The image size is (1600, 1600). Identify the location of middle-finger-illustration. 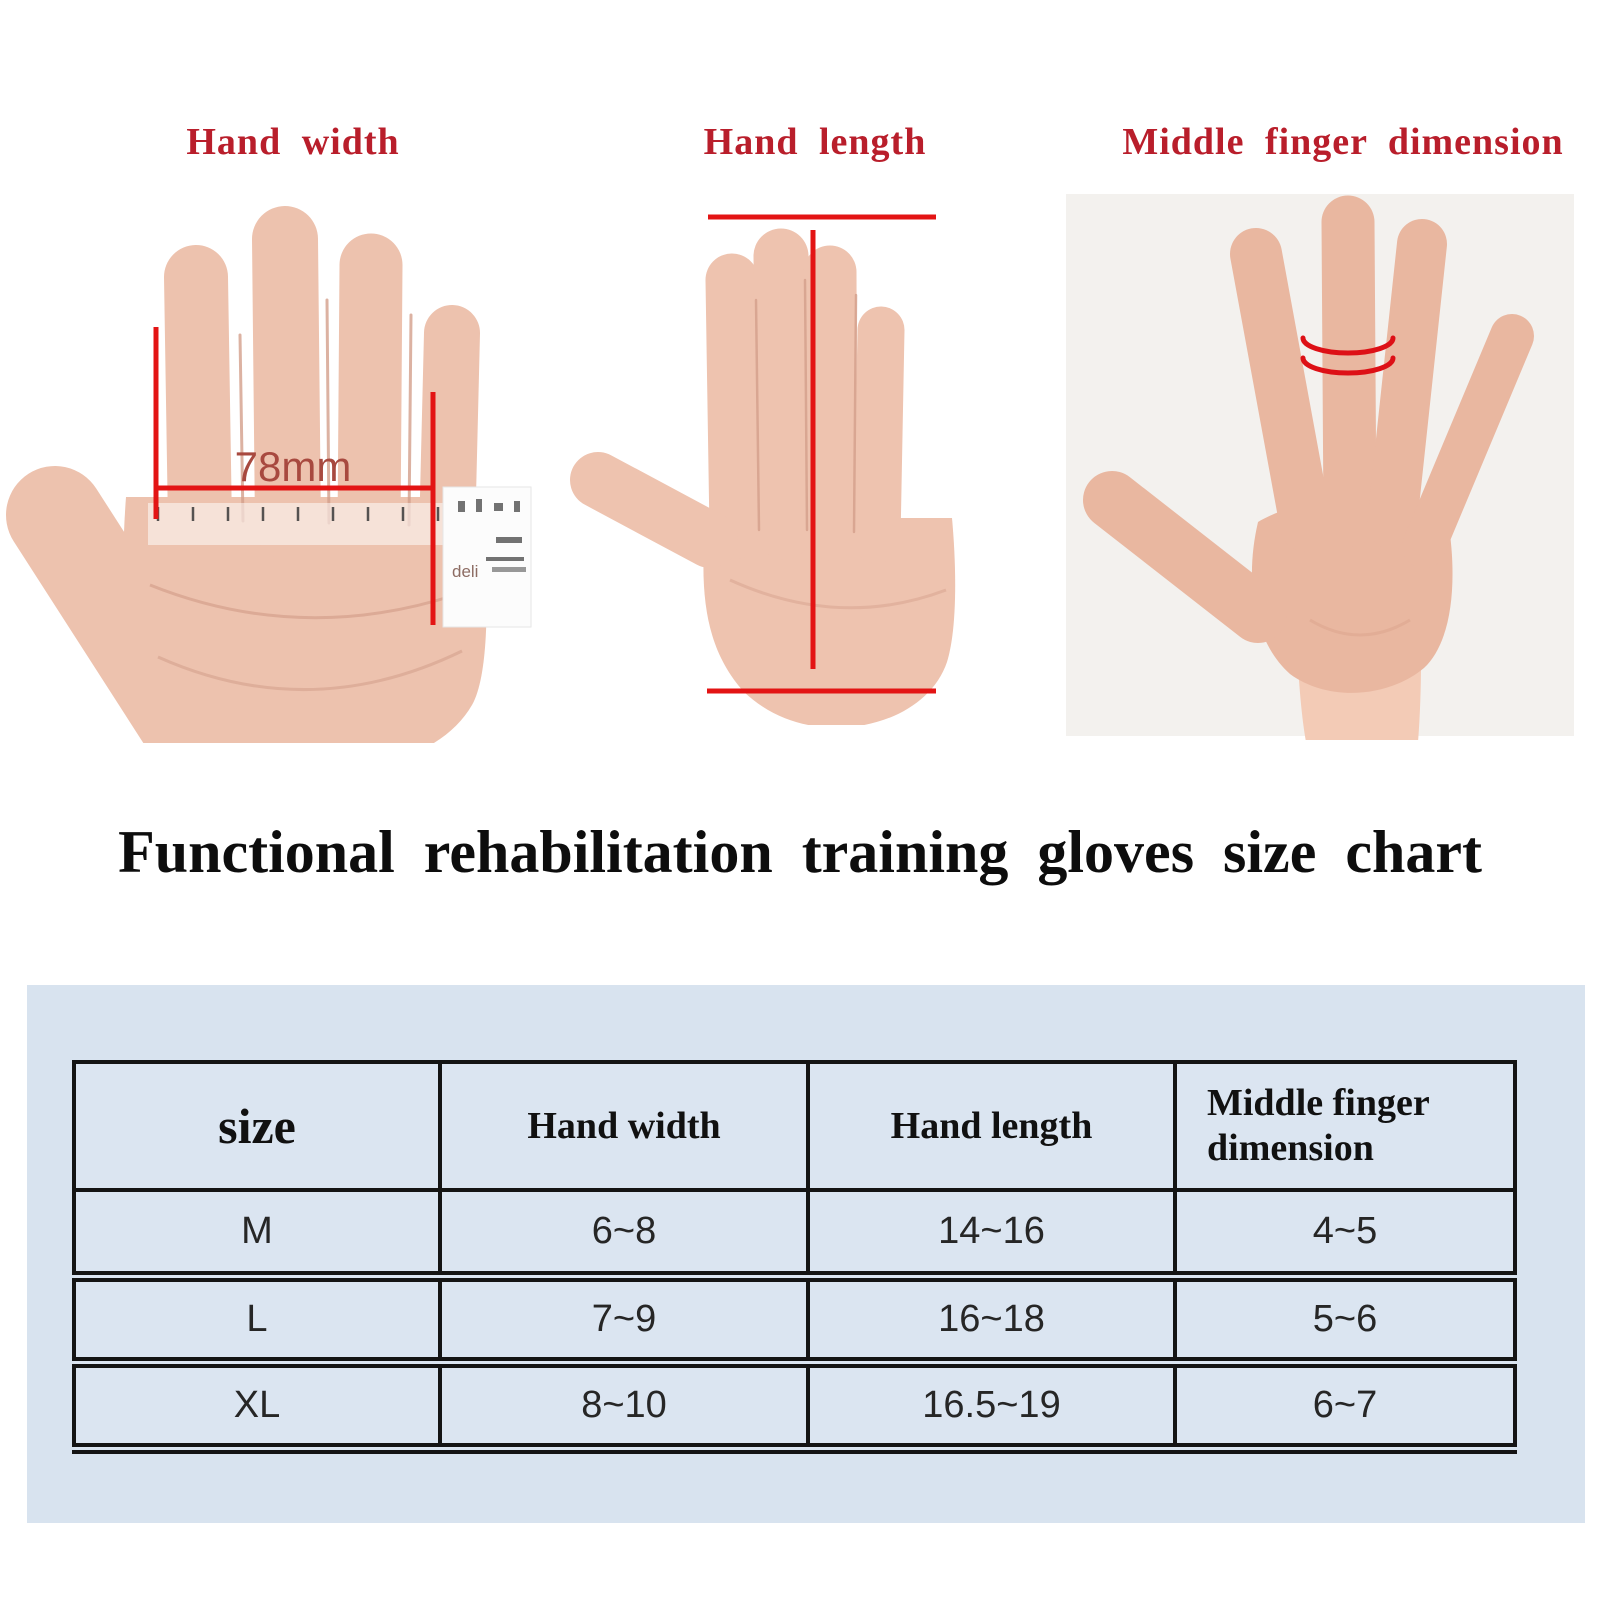
(1320, 467).